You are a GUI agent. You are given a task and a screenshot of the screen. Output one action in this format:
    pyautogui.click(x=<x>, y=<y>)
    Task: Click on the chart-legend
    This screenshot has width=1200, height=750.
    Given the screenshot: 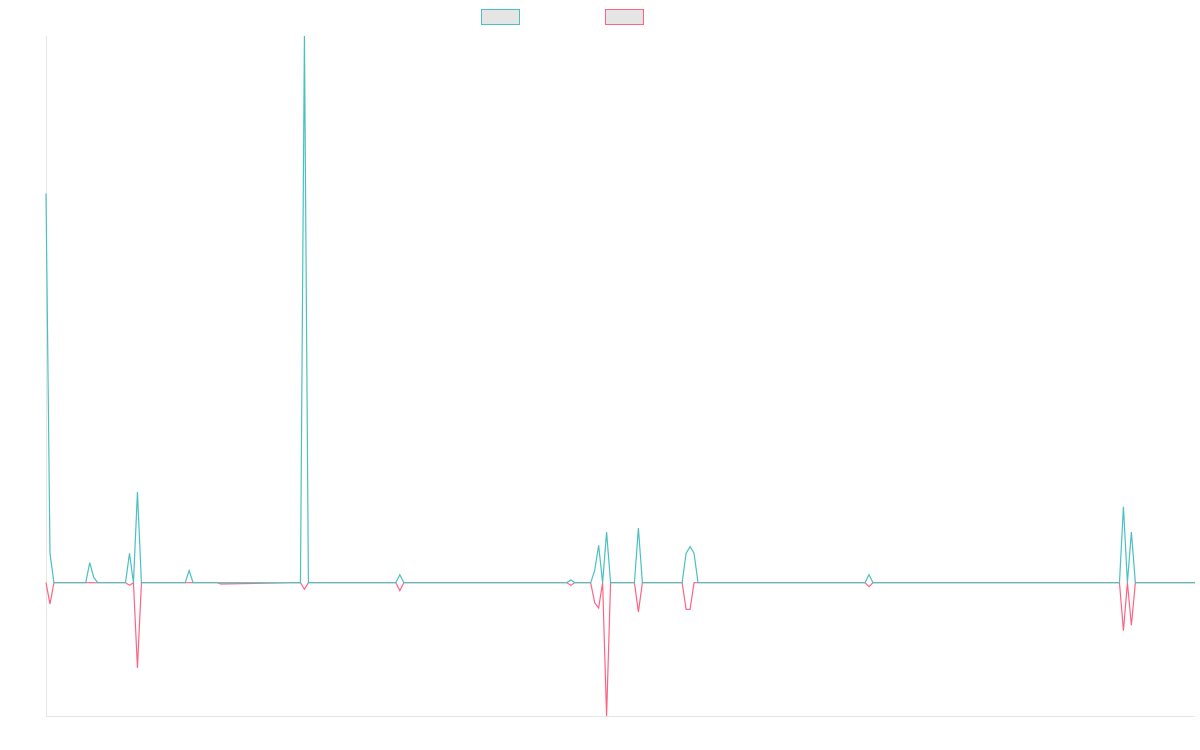 What is the action you would take?
    pyautogui.click(x=600, y=18)
    